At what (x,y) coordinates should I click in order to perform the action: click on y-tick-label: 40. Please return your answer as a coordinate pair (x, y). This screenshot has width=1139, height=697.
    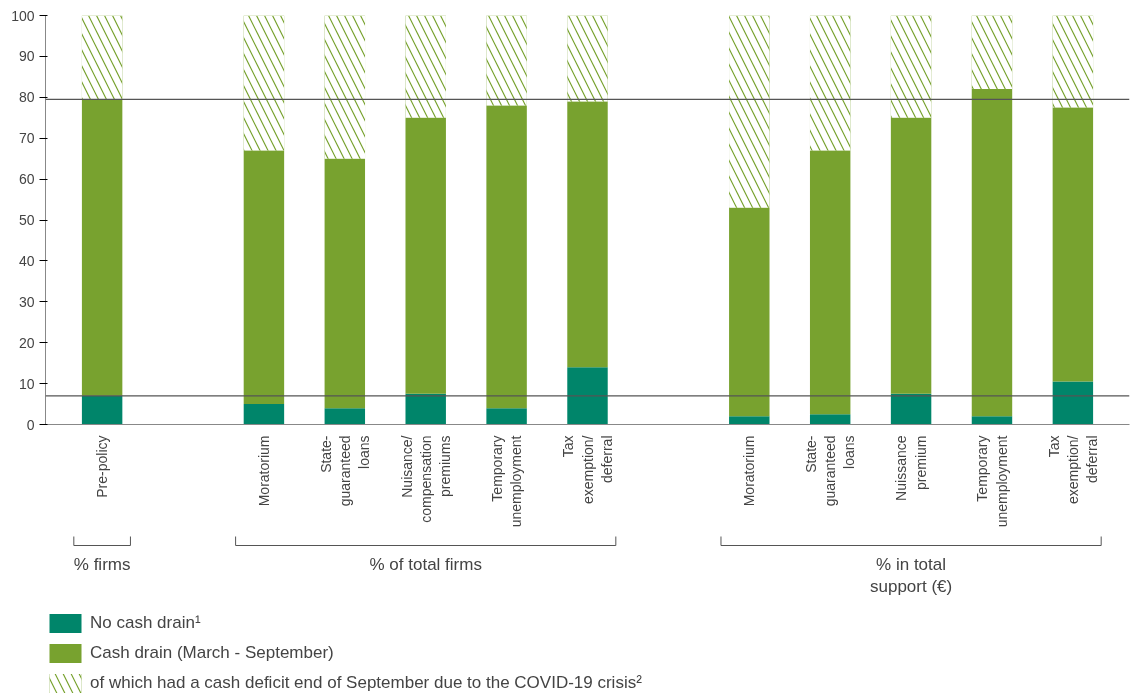
    Looking at the image, I should click on (26, 260).